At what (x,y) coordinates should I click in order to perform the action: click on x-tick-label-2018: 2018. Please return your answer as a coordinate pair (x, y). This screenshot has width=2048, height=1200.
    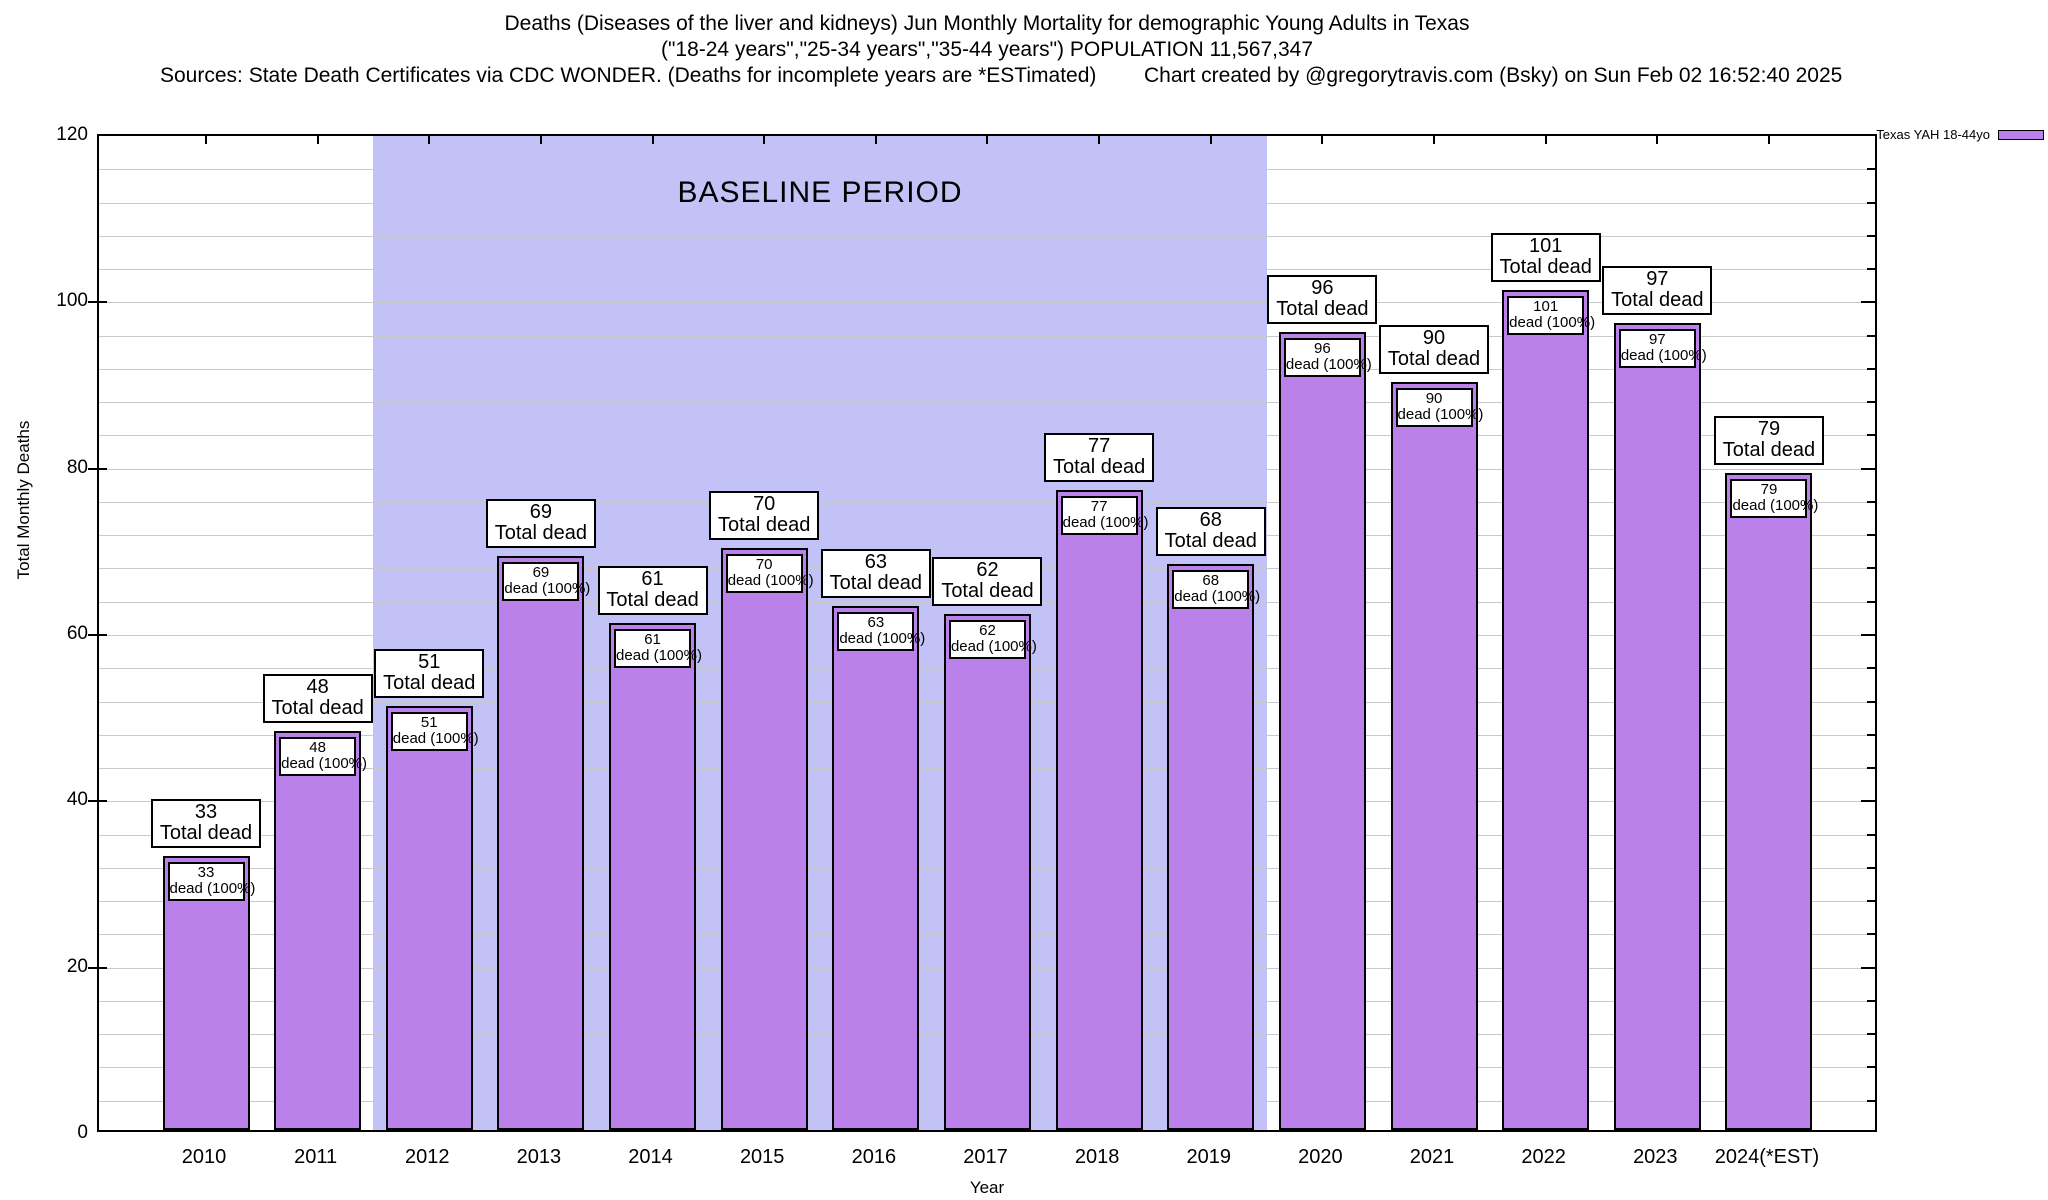
    Looking at the image, I should click on (1097, 1157).